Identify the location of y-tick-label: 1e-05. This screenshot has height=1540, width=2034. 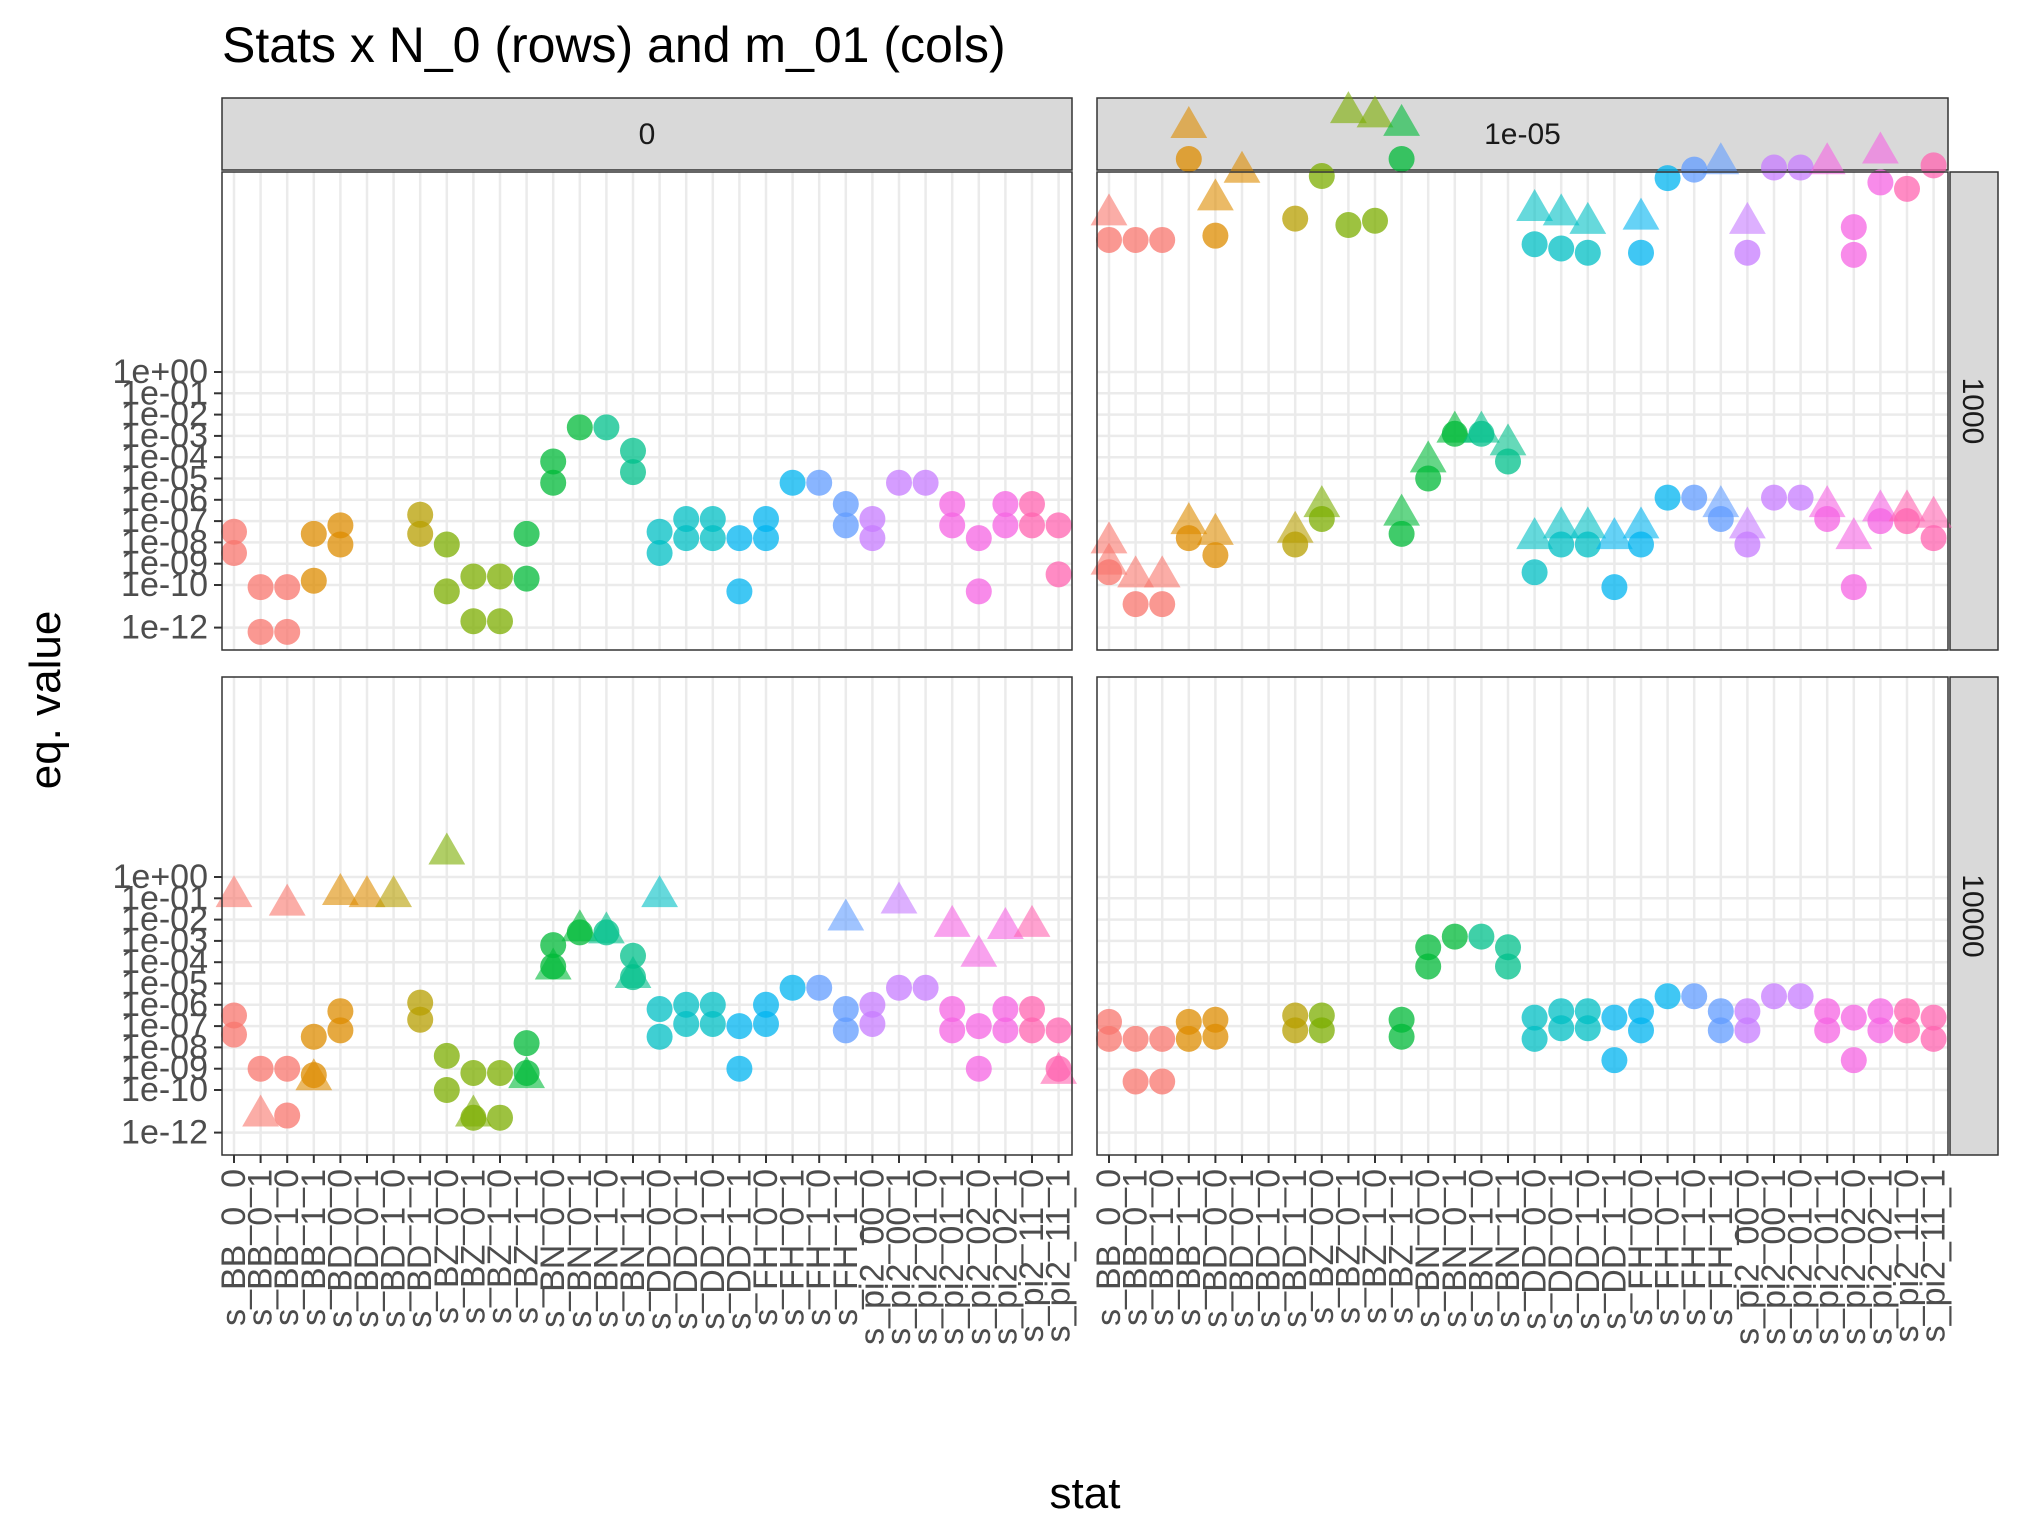
(164, 479).